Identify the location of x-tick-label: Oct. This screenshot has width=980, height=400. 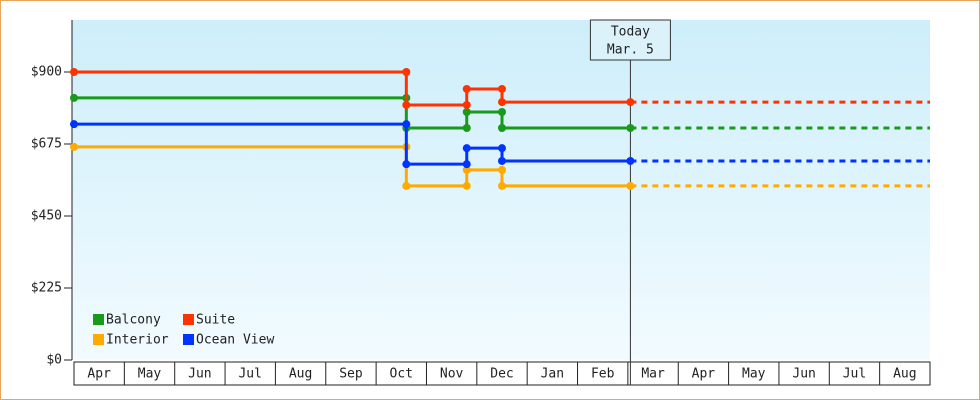
(401, 374).